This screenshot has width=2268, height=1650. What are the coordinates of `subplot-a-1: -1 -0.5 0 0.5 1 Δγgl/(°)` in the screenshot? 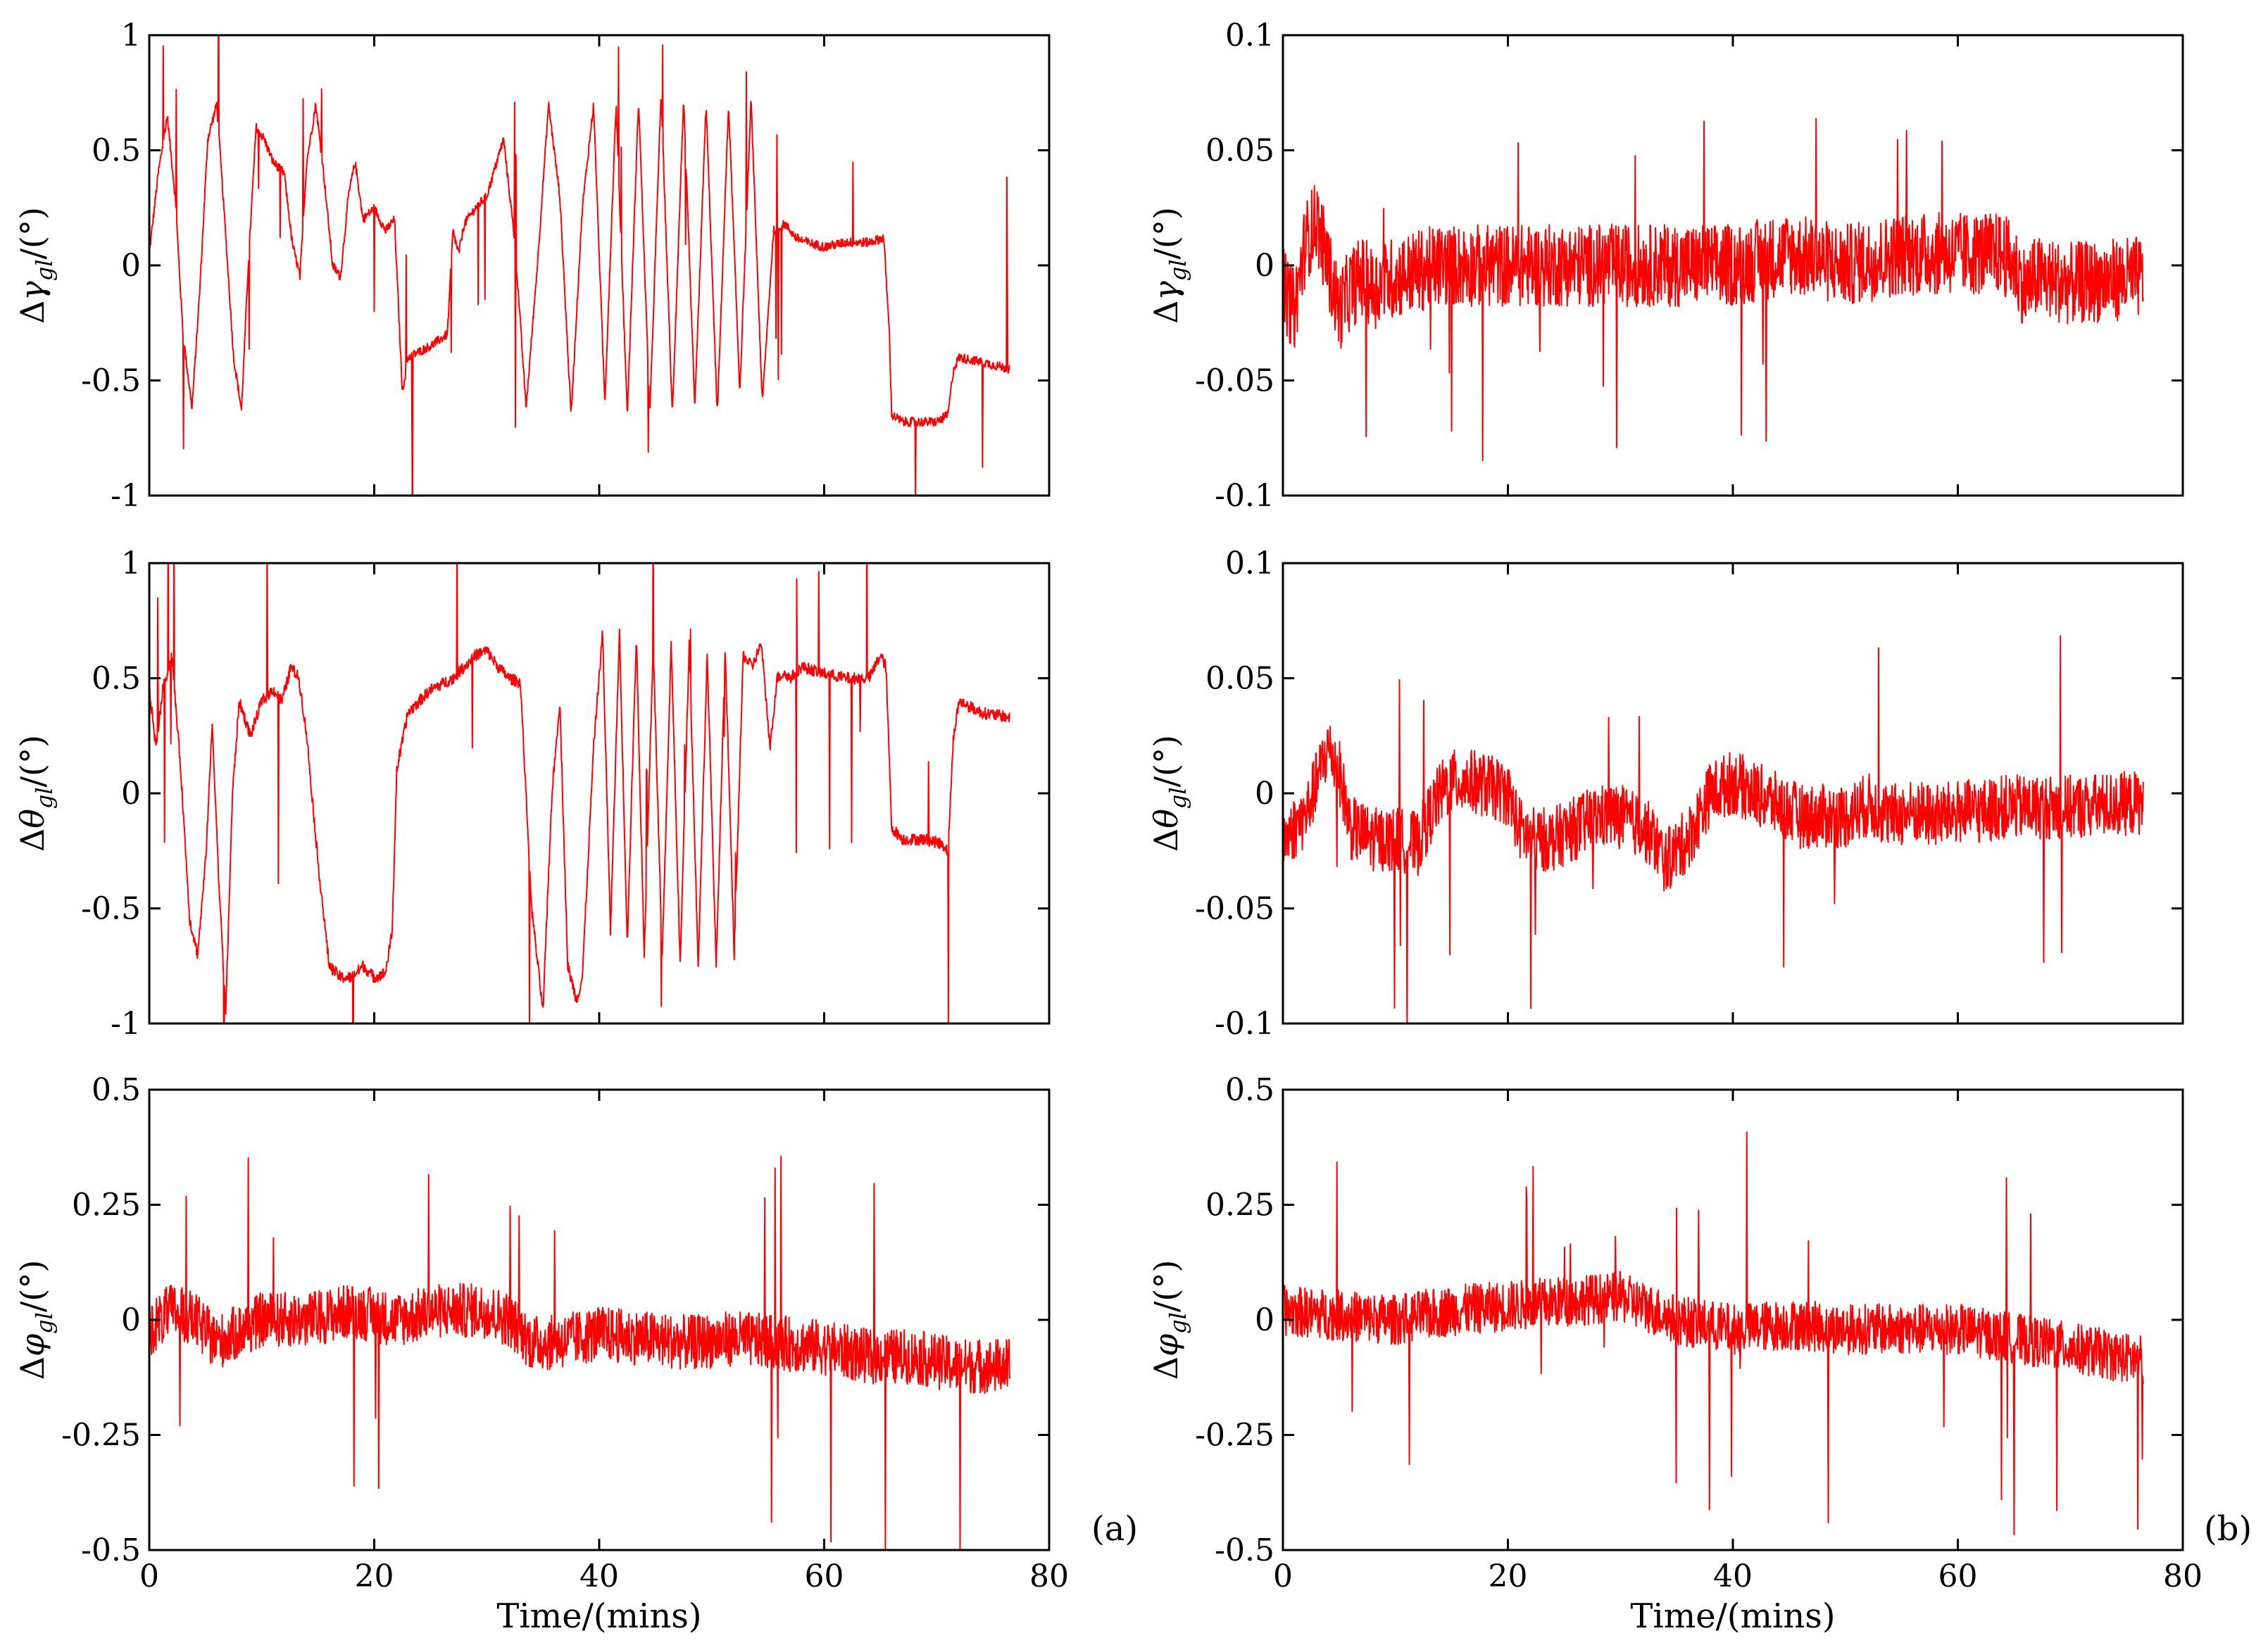 It's located at (532, 266).